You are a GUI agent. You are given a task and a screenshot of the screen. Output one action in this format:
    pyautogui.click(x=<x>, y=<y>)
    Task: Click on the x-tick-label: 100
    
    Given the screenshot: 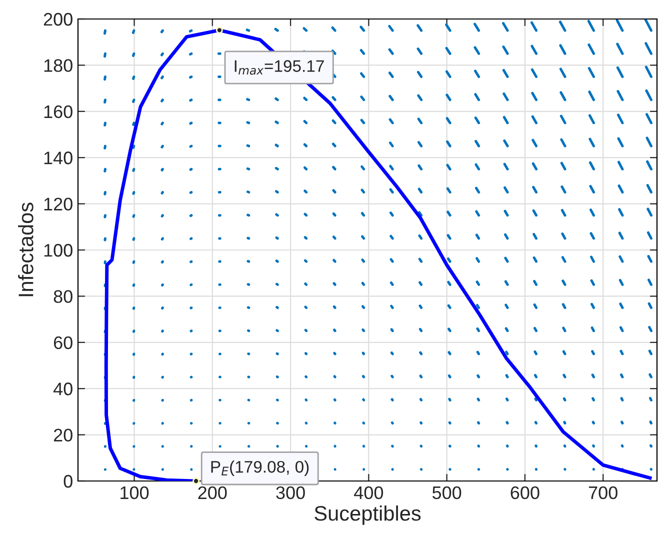 What is the action you would take?
    pyautogui.click(x=134, y=493)
    